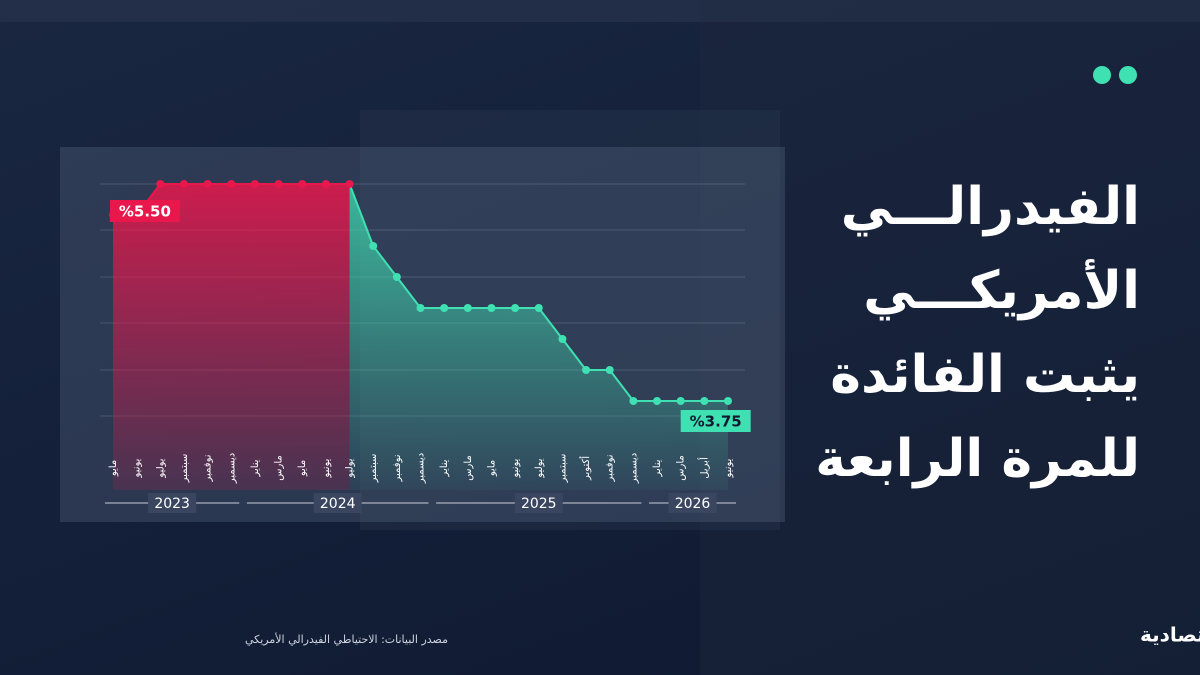  What do you see at coordinates (1170, 635) in the screenshot?
I see `brand: الاقتصادية` at bounding box center [1170, 635].